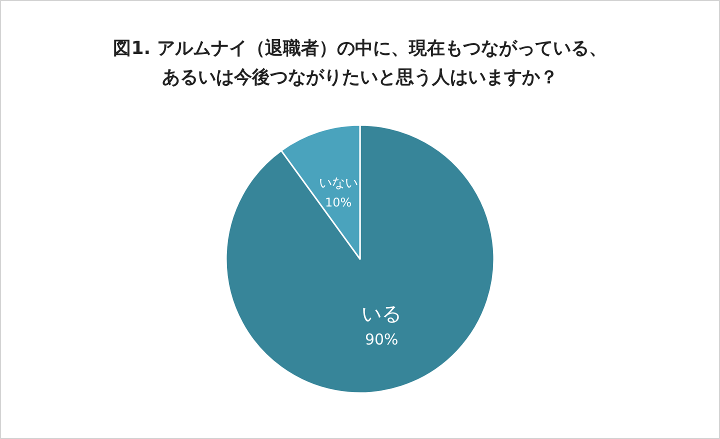 This screenshot has width=720, height=439. I want to click on chart-title: 図1. アルムナイ（退職者）の中に、現在もつながっている、あるいは今後つながりたいと思う人はいますか？, so click(360, 63).